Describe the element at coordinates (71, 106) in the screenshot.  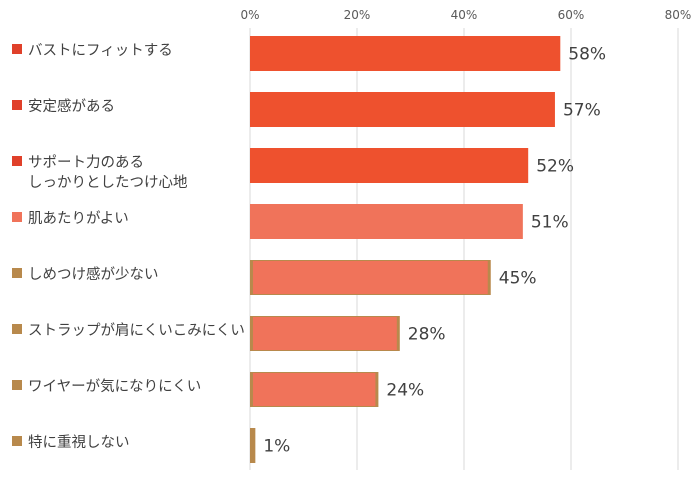
I see `category-label: 安定感がある` at that location.